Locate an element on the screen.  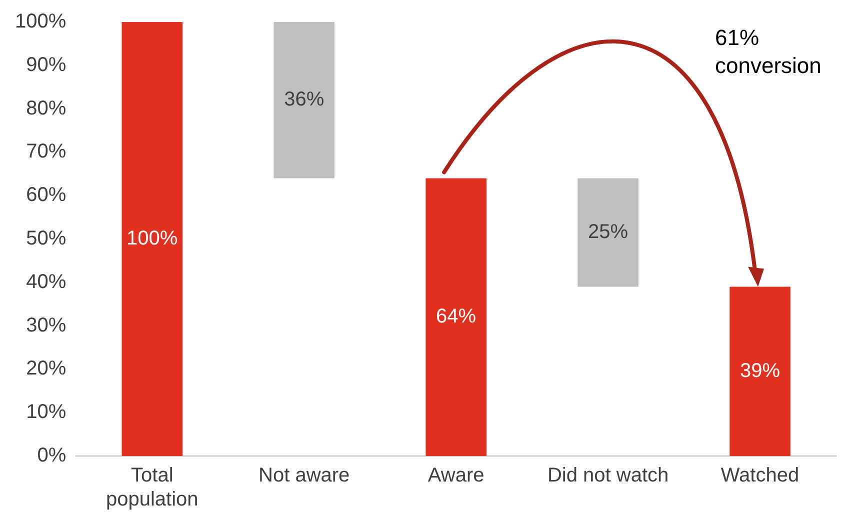
data-label: 100% is located at coordinates (152, 239).